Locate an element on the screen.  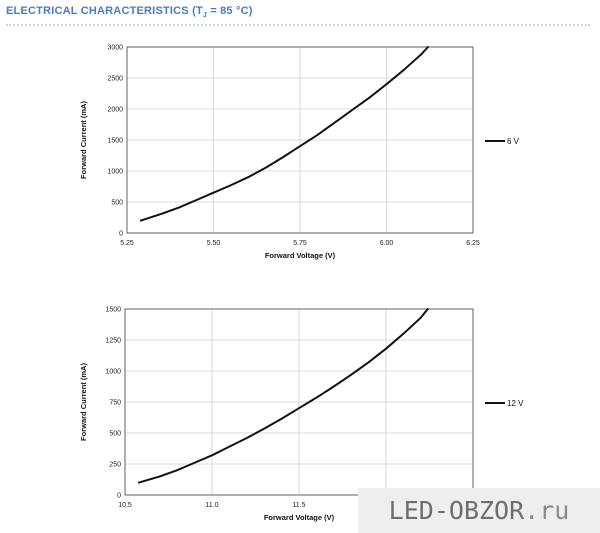
y-tick-label: 250 is located at coordinates (115, 465).